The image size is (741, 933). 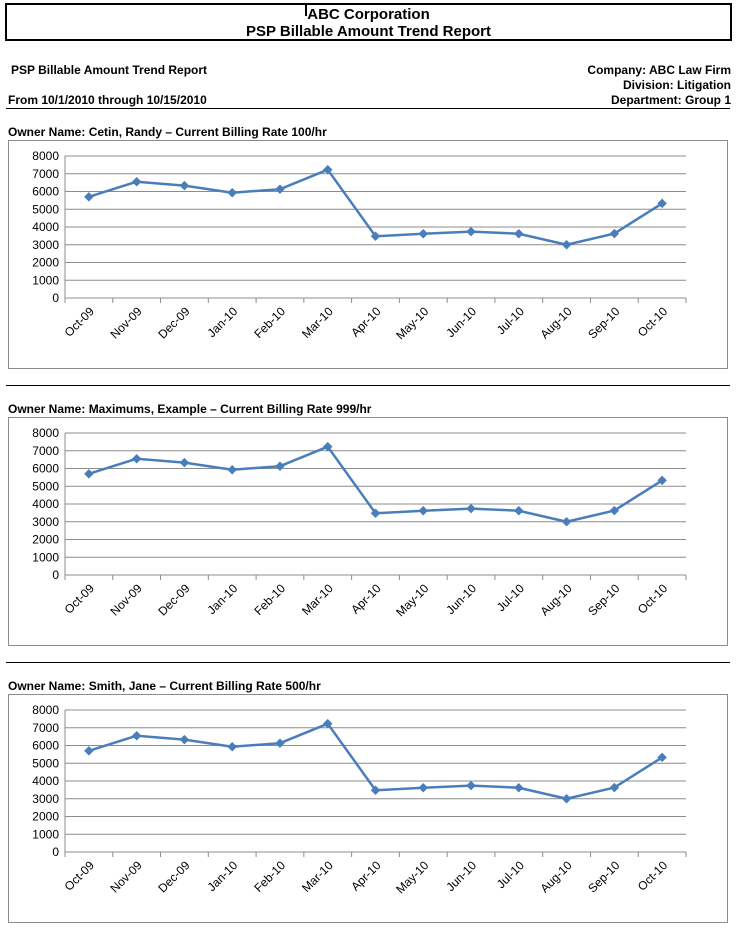 I want to click on division-name: Division: Litigation, so click(x=677, y=85).